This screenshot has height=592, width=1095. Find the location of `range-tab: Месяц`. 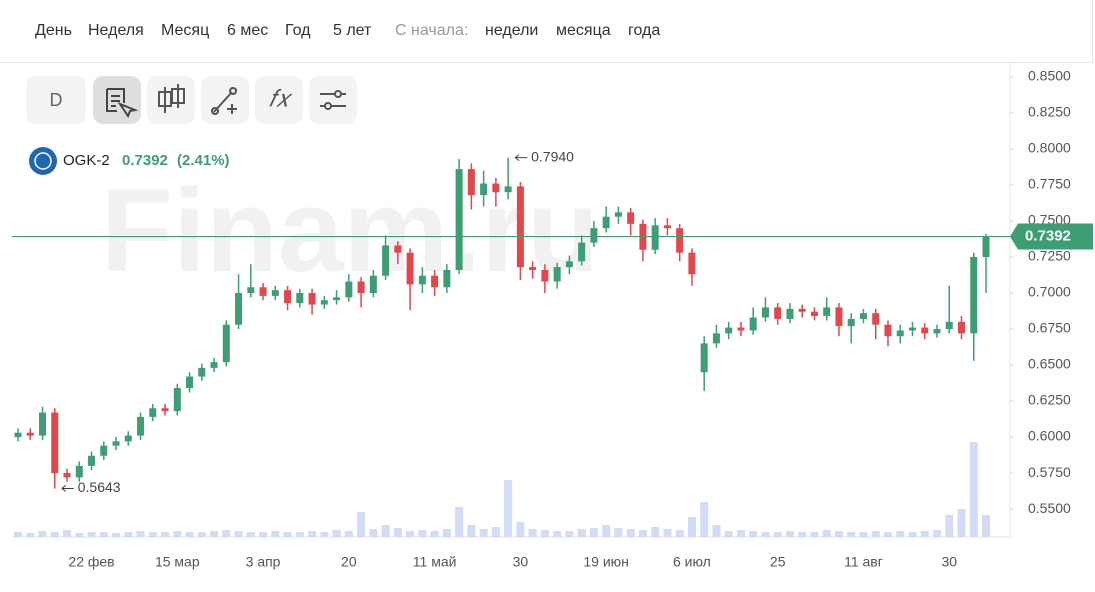

range-tab: Месяц is located at coordinates (185, 30).